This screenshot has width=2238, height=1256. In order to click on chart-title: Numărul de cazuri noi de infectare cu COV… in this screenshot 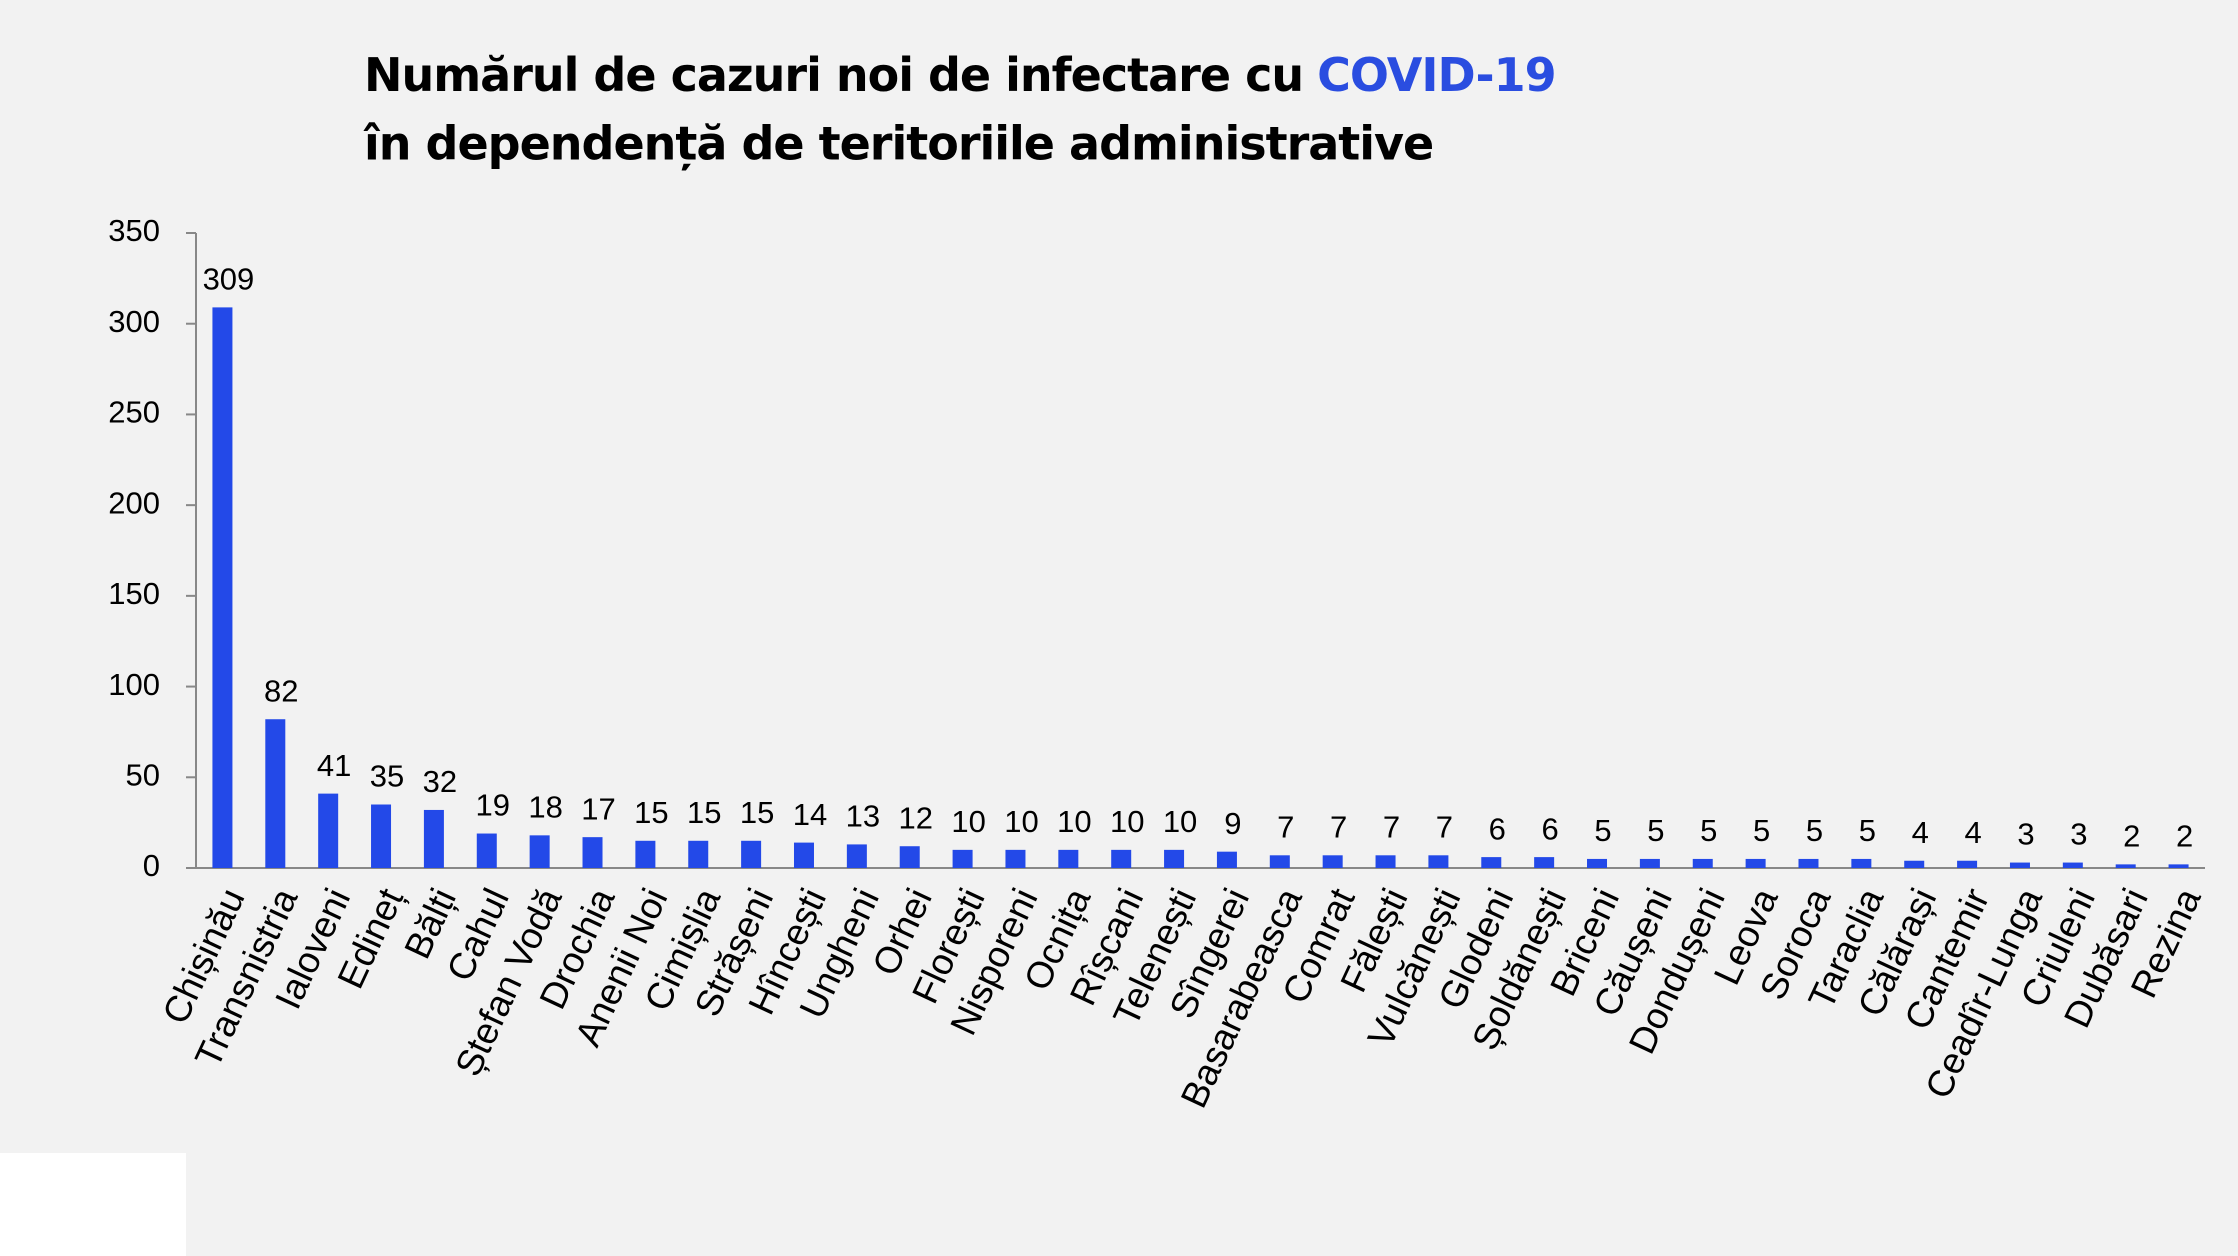, I will do `click(960, 75)`.